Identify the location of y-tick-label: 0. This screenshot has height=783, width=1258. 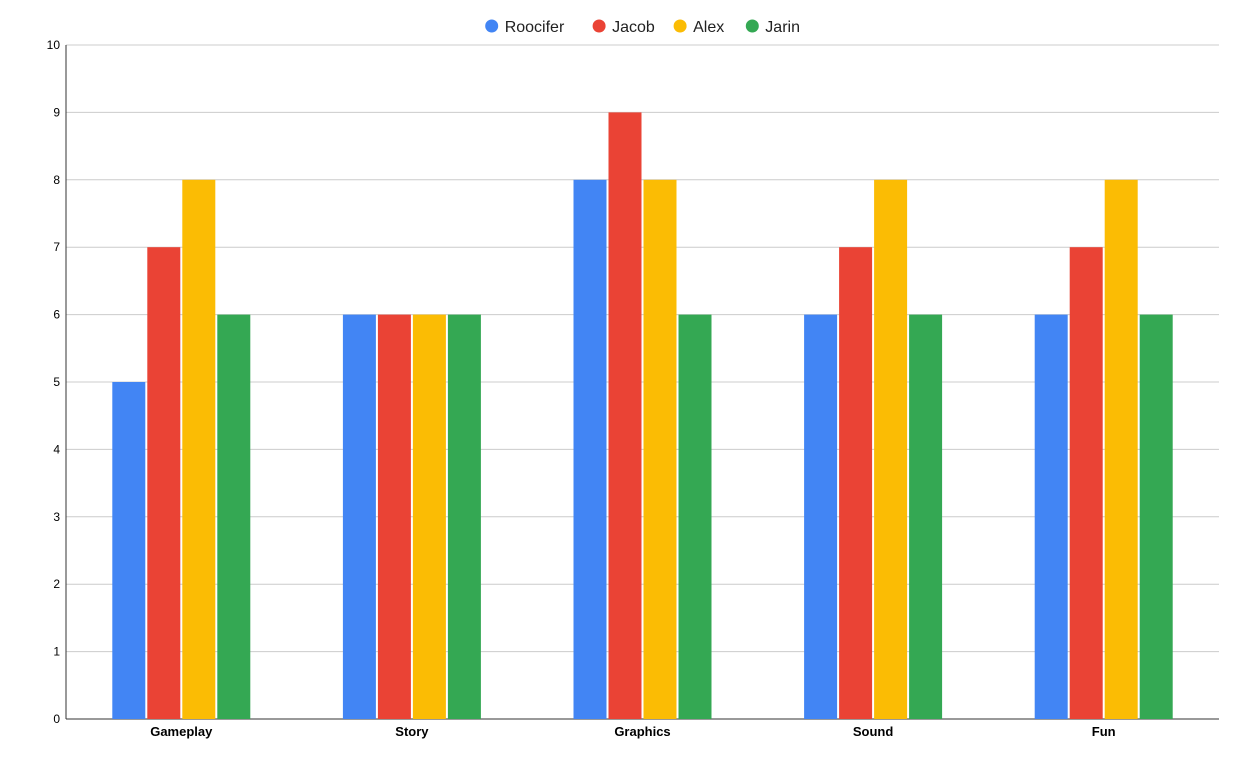
(56, 719).